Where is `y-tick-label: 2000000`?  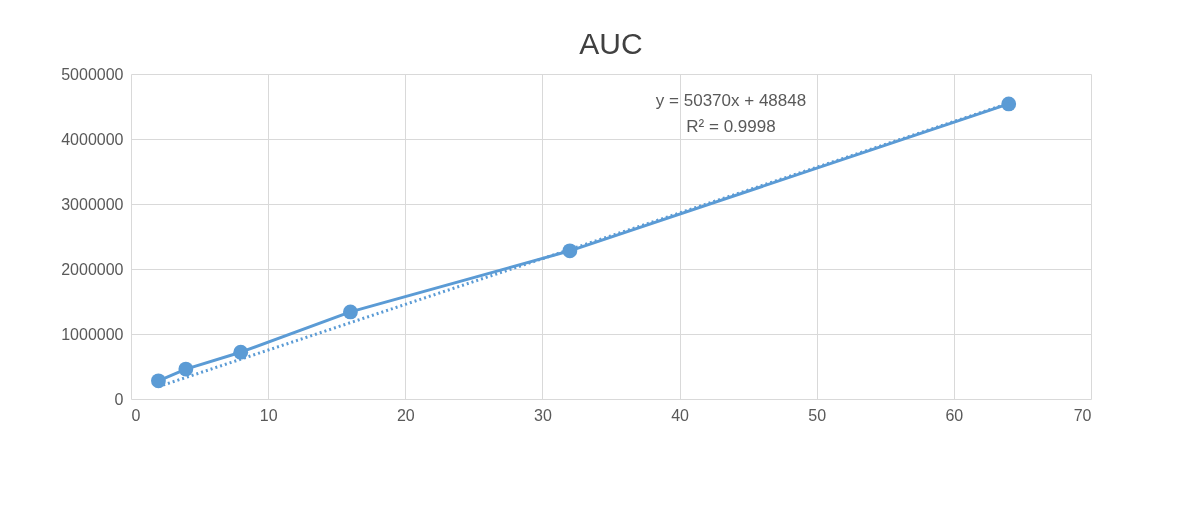
y-tick-label: 2000000 is located at coordinates (92, 269).